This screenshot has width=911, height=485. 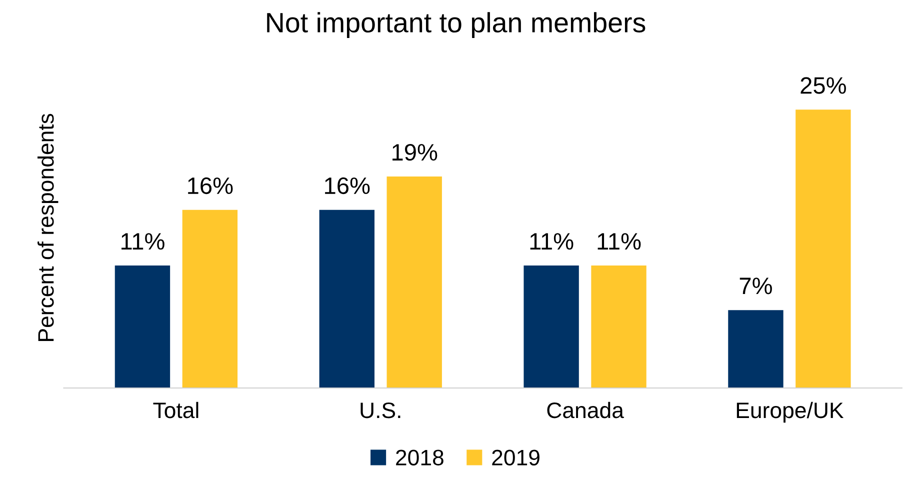 I want to click on y-axis-title: Percent of respondents, so click(x=48, y=228).